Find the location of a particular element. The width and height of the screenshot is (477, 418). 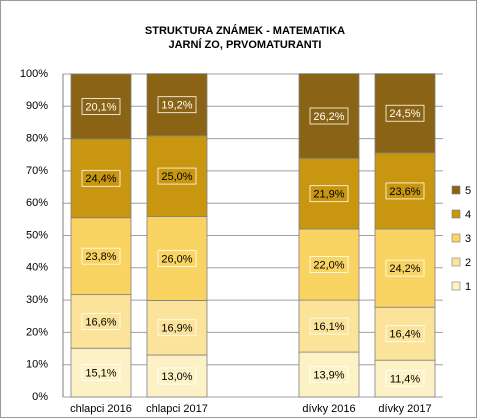

y-tick-label: 90% is located at coordinates (37, 106).